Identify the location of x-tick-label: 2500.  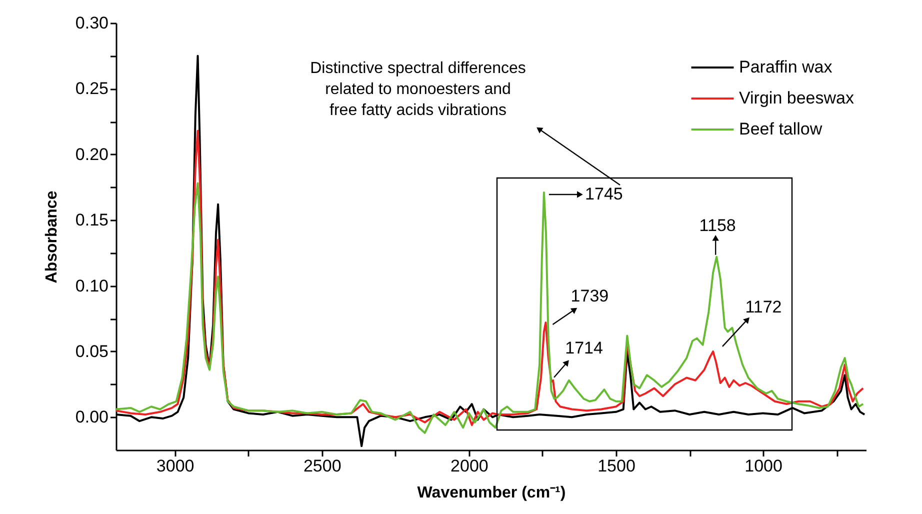
(322, 466).